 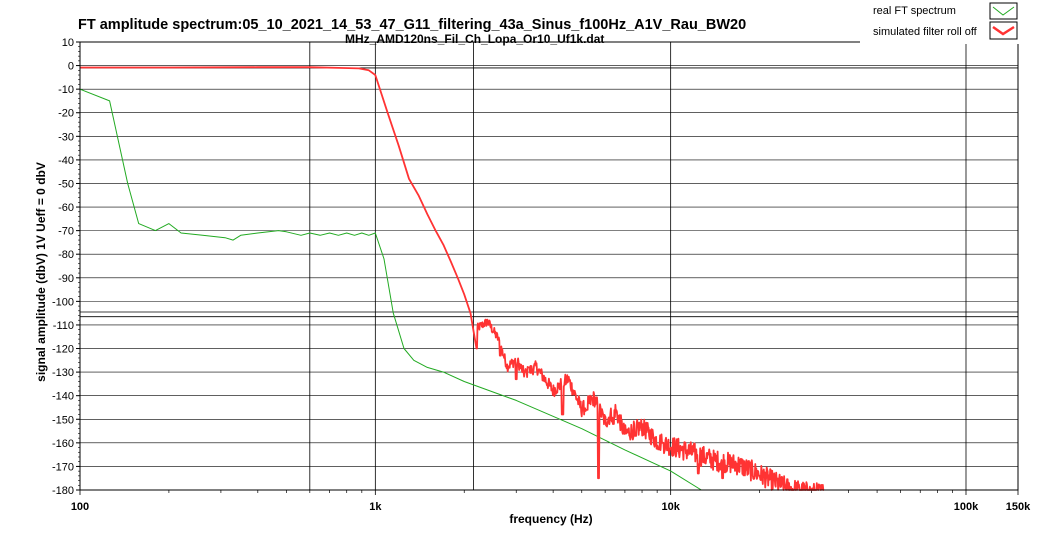 I want to click on y-tick-label: -180, so click(x=63, y=491).